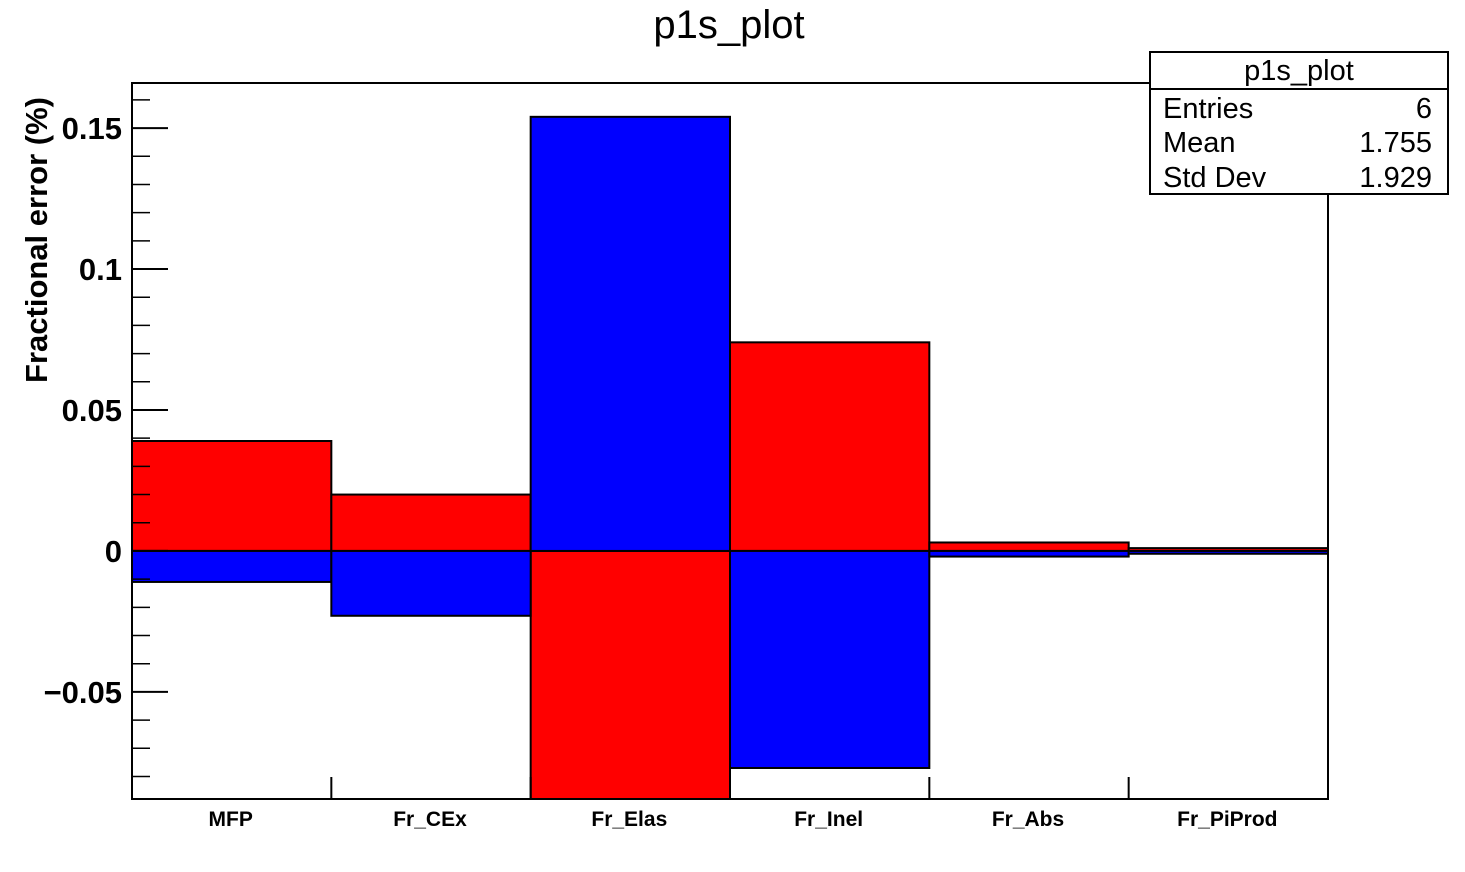 Image resolution: width=1465 pixels, height=872 pixels. I want to click on y-axis-label: Fractional error (%), so click(36, 240).